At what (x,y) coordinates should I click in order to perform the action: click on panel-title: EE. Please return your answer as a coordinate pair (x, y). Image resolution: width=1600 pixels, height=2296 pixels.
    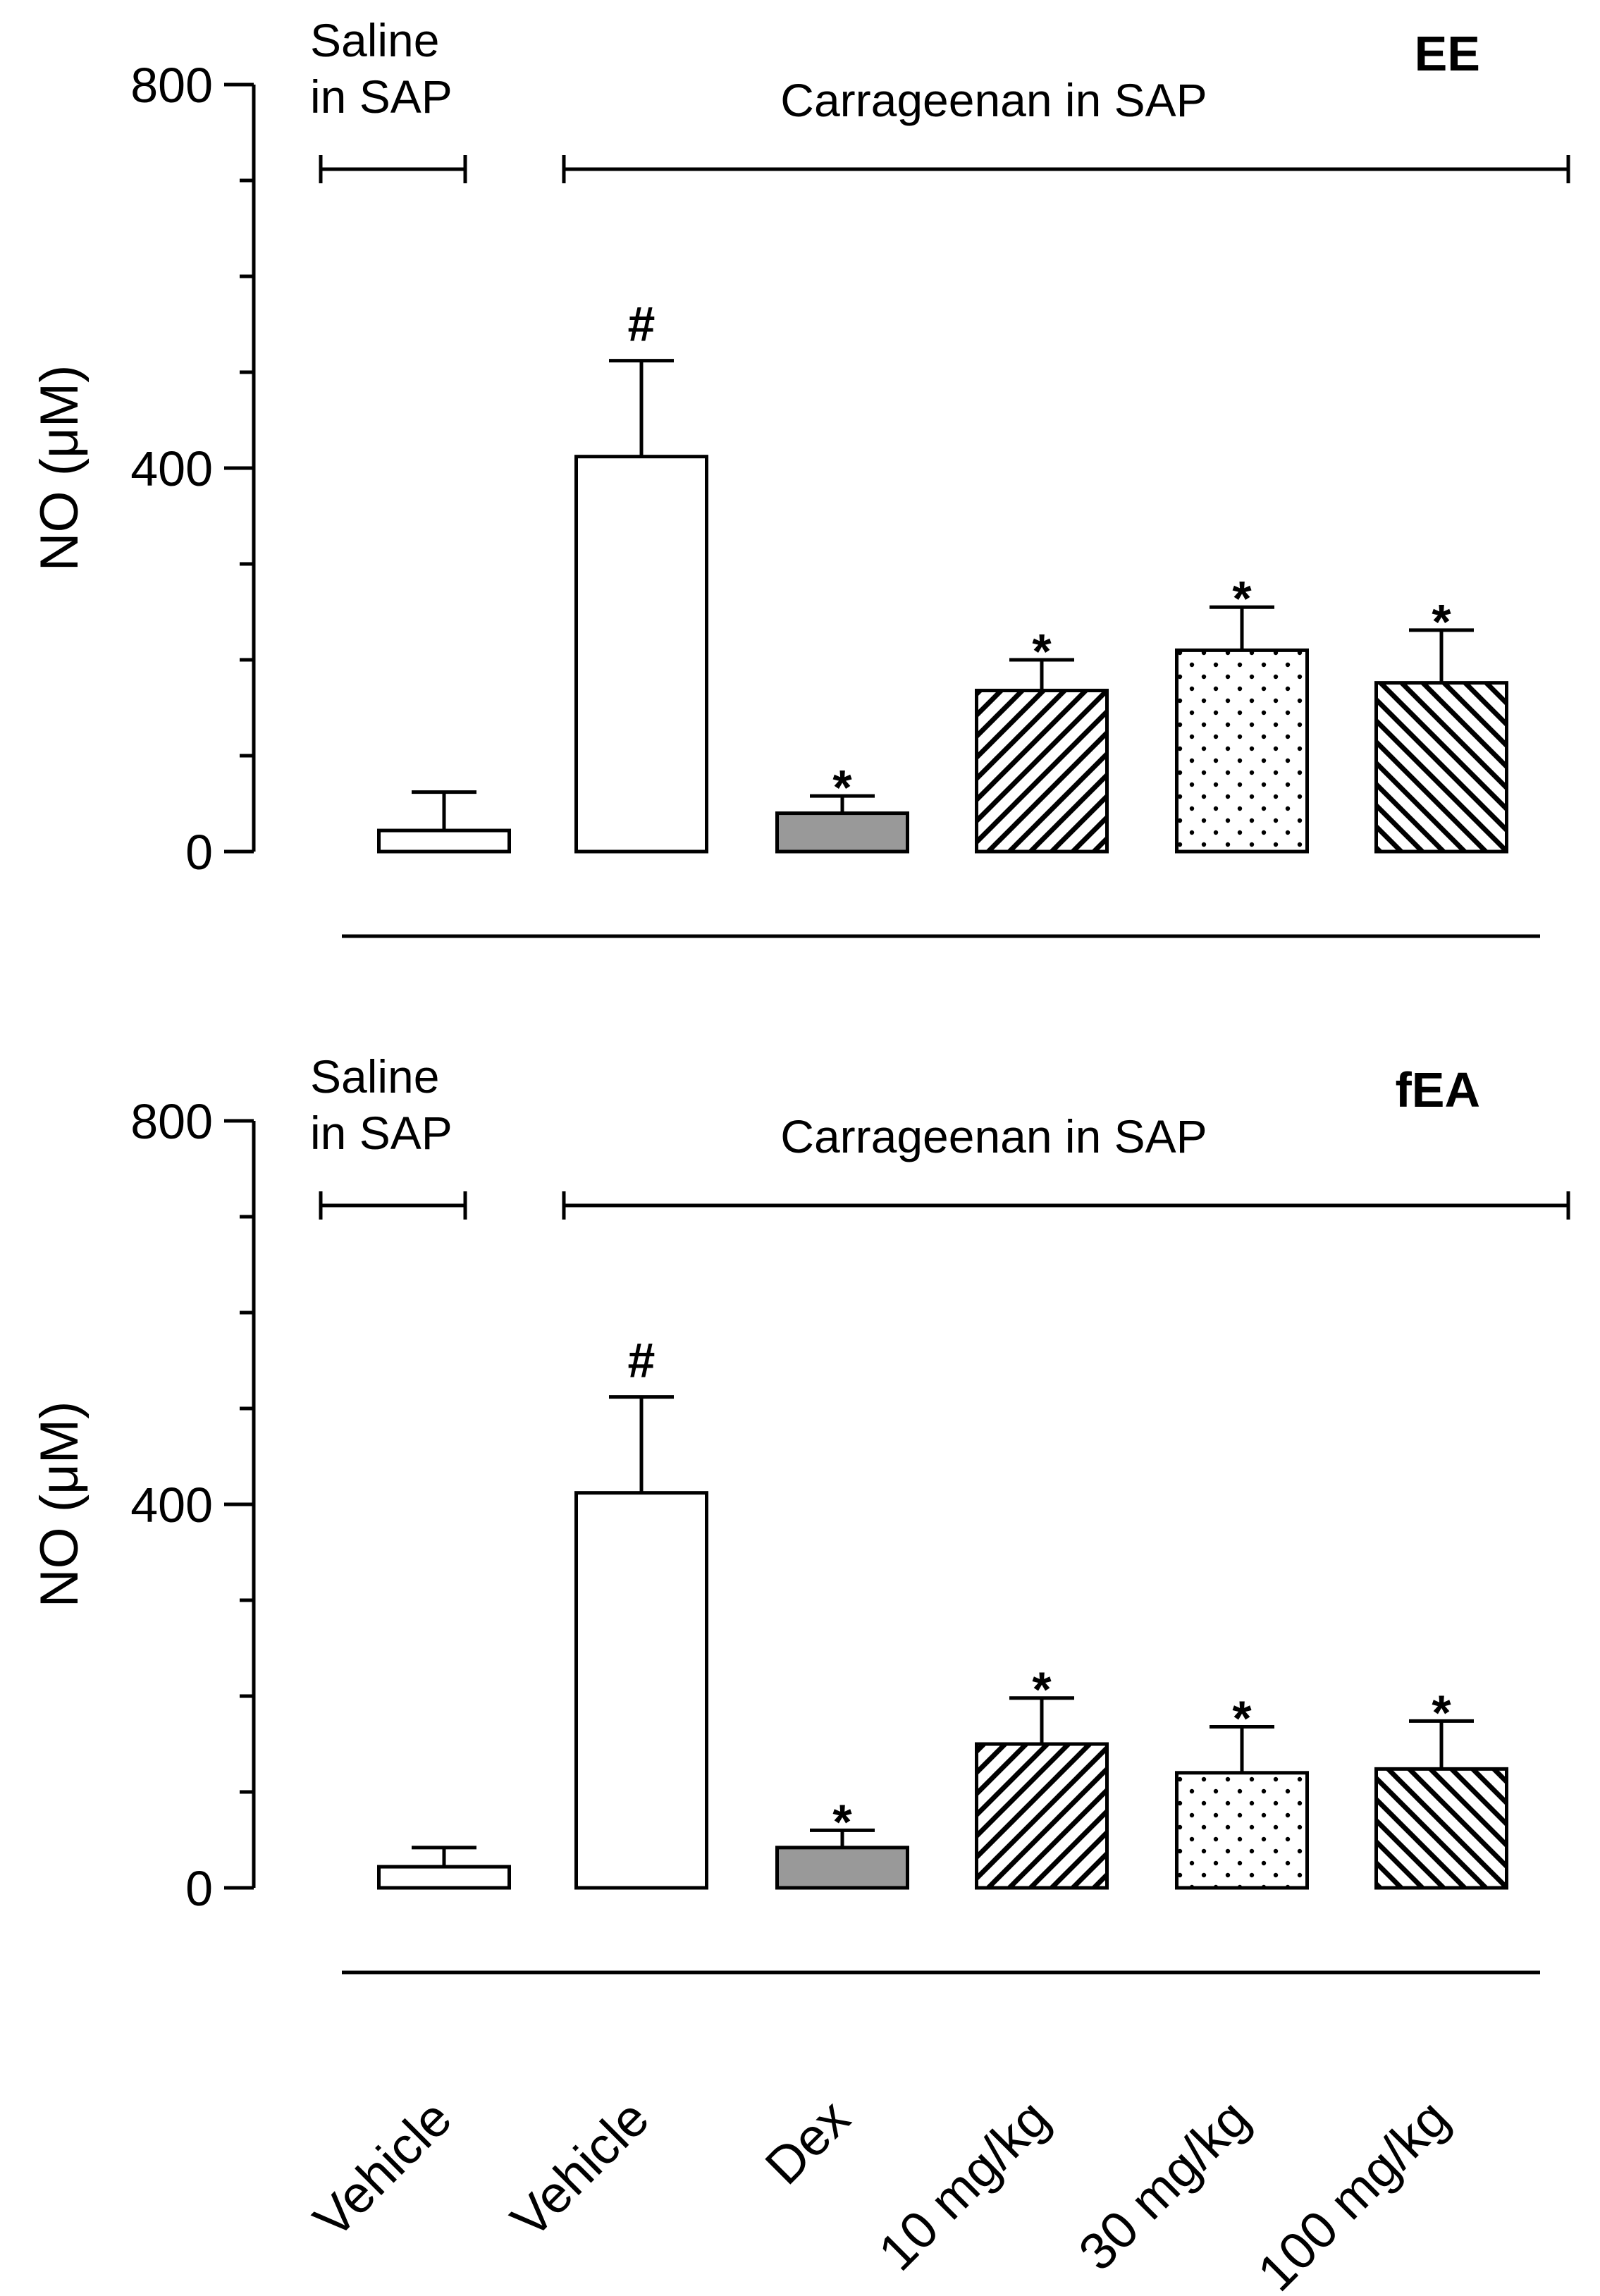
    Looking at the image, I should click on (1447, 53).